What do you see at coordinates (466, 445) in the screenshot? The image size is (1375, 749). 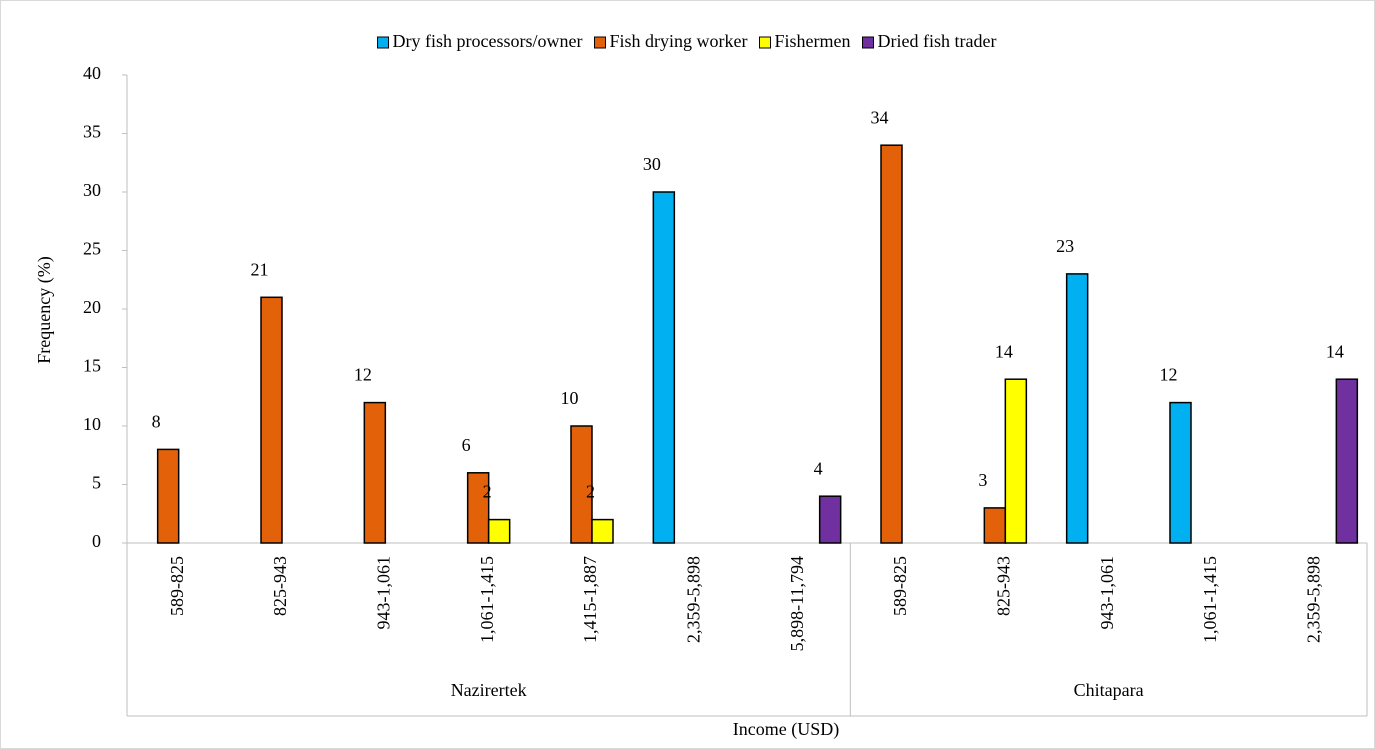 I see `data-label: 6` at bounding box center [466, 445].